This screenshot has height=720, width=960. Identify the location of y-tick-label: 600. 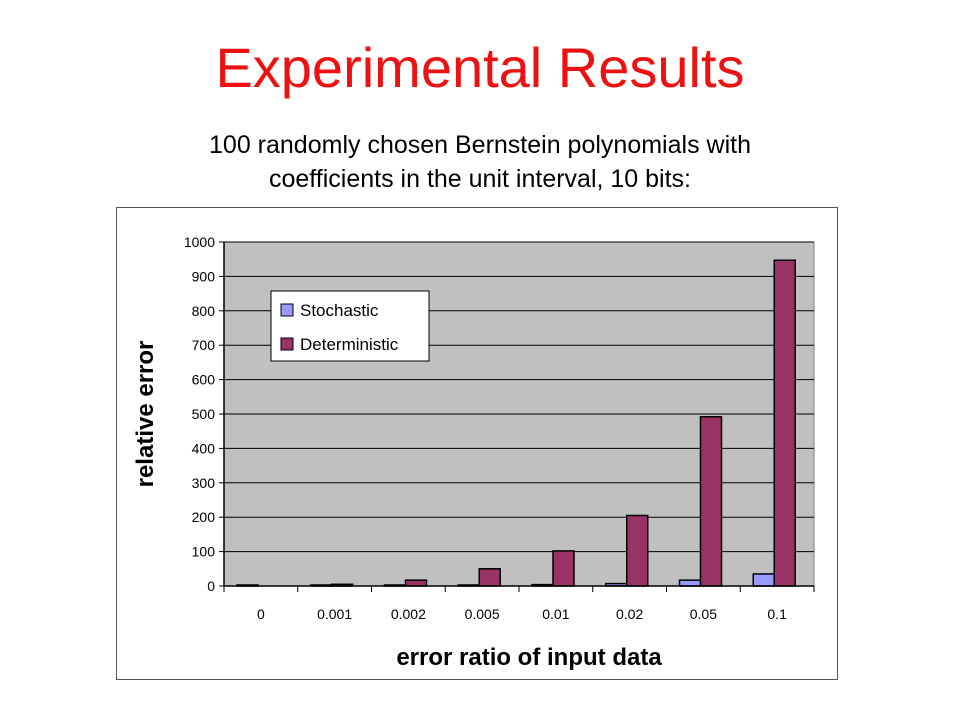
(204, 380).